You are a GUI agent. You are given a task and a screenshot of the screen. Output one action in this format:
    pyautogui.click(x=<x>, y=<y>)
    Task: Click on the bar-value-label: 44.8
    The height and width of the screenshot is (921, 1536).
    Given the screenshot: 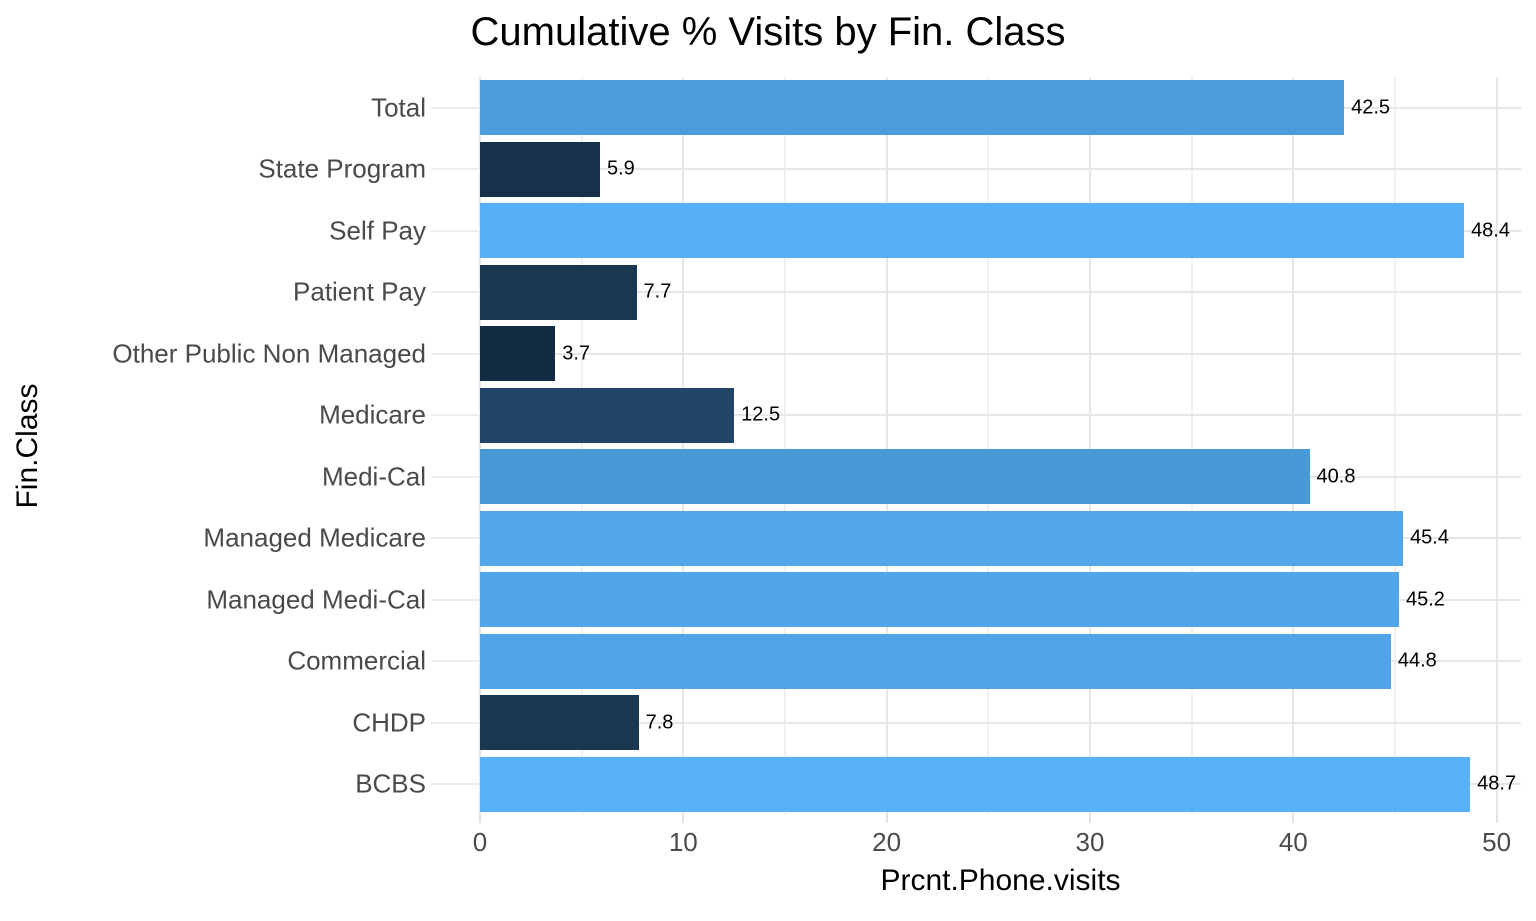 What is the action you would take?
    pyautogui.click(x=1417, y=660)
    